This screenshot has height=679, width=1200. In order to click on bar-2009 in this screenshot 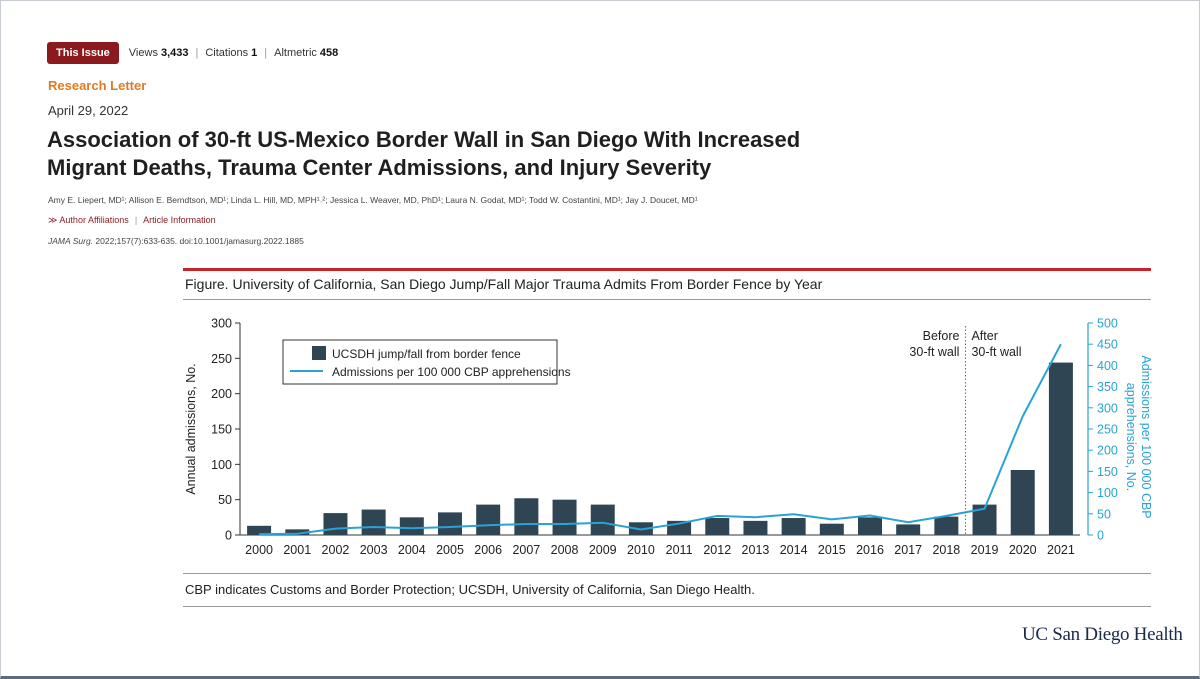, I will do `click(602, 519)`.